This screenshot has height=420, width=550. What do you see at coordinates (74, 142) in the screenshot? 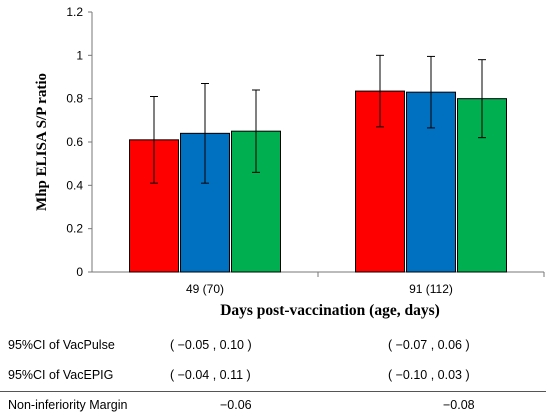
I see `y-tick-label: 0.6` at bounding box center [74, 142].